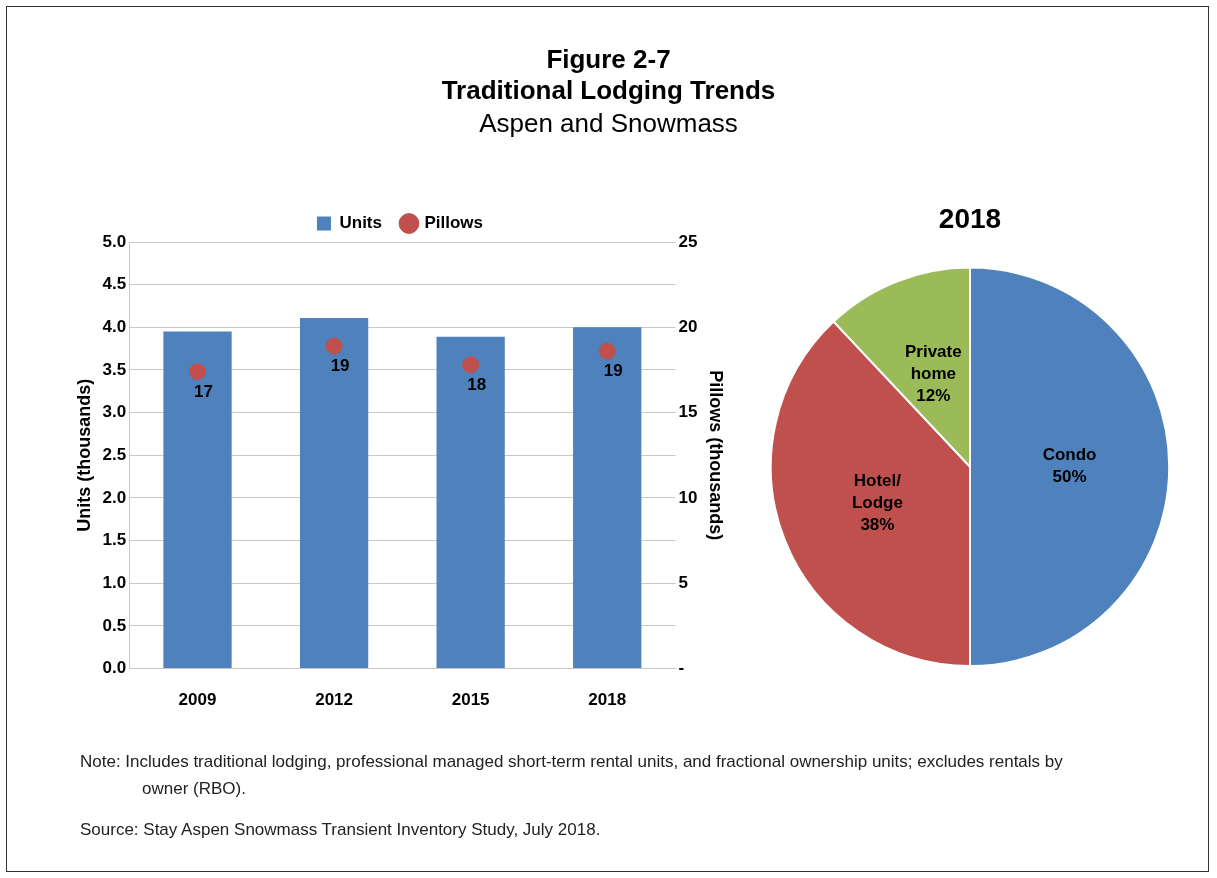 This screenshot has width=1217, height=878. I want to click on x-tick-label: 2012, so click(334, 700).